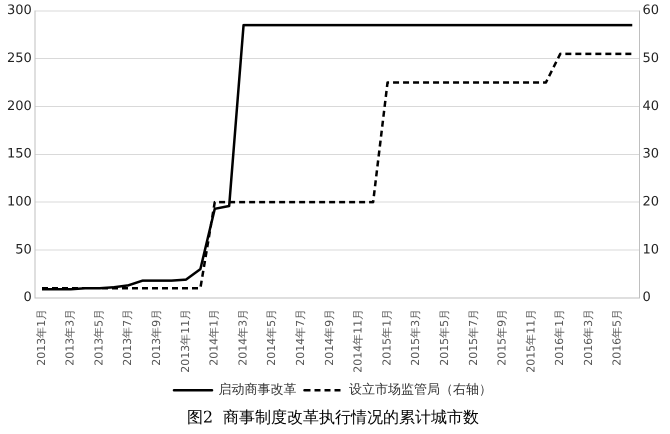 Image resolution: width=670 pixels, height=434 pixels. What do you see at coordinates (588, 337) in the screenshot?
I see `x-tick-label: 2016年3月` at bounding box center [588, 337].